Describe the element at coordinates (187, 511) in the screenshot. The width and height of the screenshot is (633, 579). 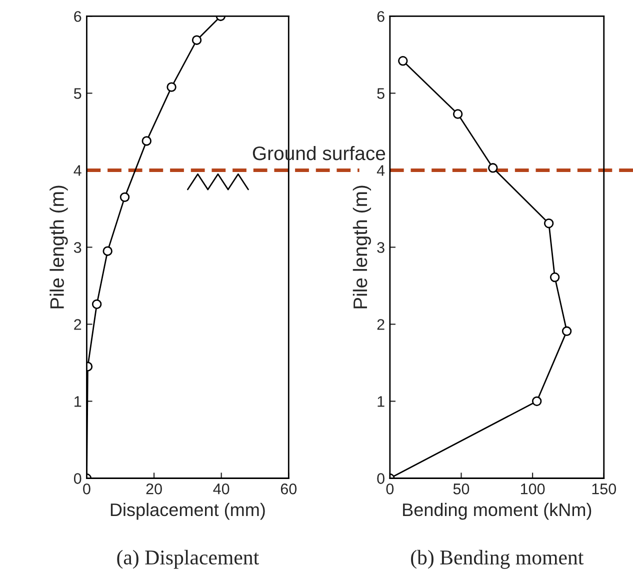
I see `x-axis-title: Displacement (mm)` at that location.